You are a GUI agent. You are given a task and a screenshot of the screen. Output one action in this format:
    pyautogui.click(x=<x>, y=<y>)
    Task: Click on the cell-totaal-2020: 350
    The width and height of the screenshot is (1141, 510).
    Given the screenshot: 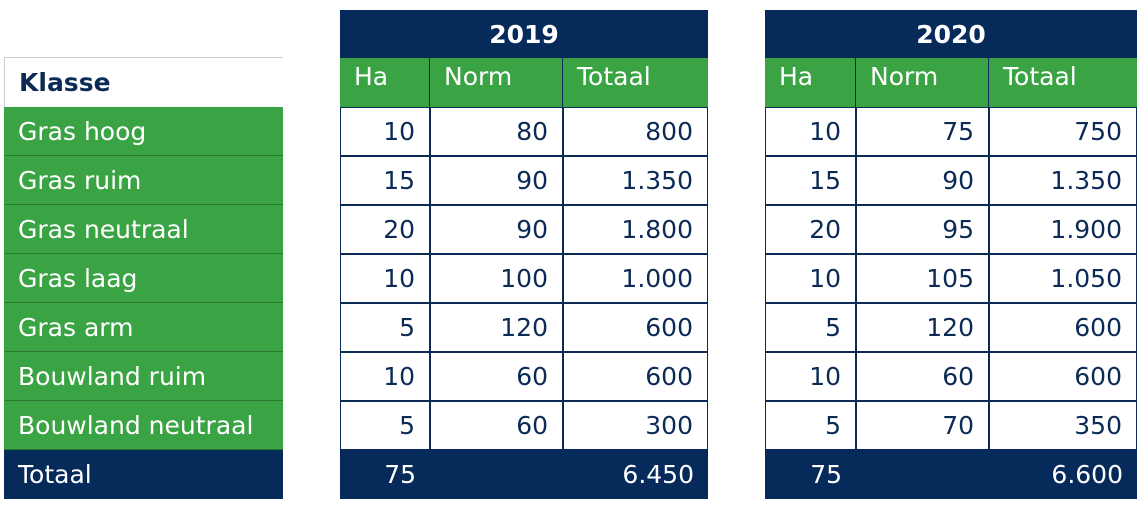 What is the action you would take?
    pyautogui.click(x=1063, y=425)
    